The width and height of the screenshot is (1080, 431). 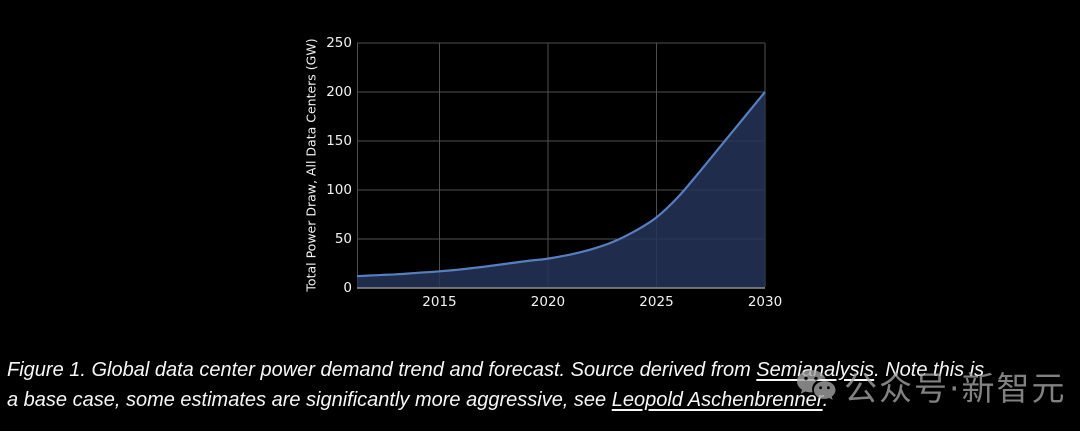 What do you see at coordinates (339, 43) in the screenshot?
I see `y-tick-label: 250` at bounding box center [339, 43].